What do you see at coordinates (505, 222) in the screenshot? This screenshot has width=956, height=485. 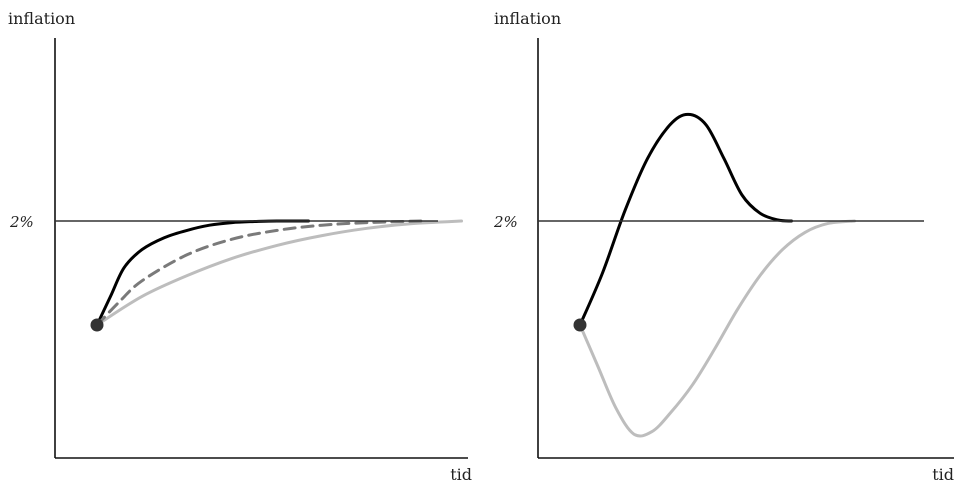 I see `right-y-tick-label: 2%` at bounding box center [505, 222].